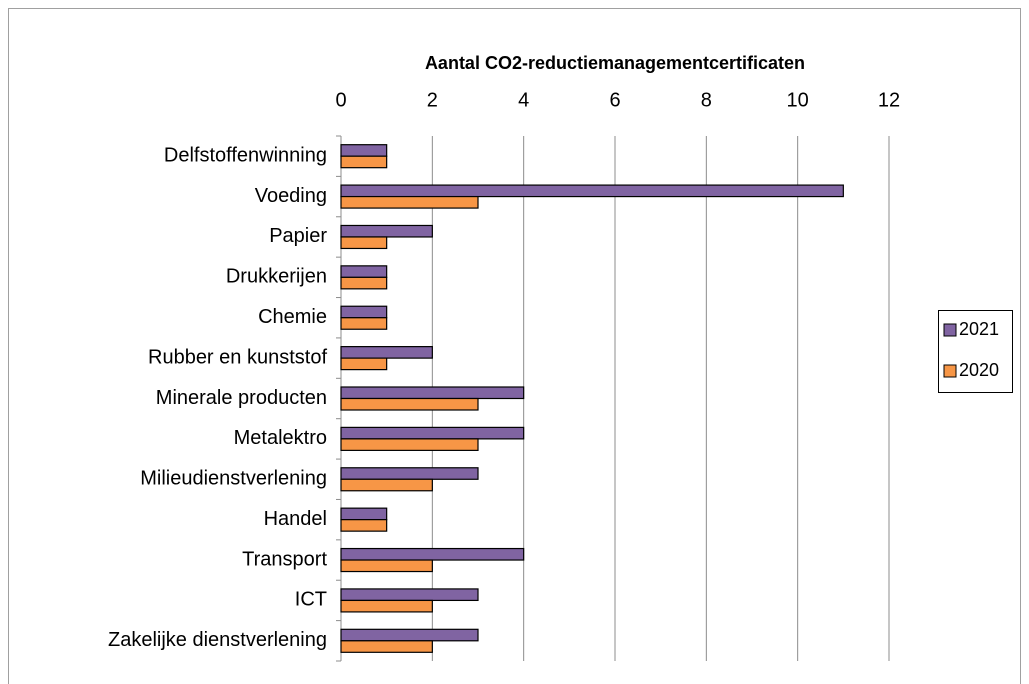 The height and width of the screenshot is (684, 1029). I want to click on y-tick-label: Milieudienstverlening, so click(233, 479).